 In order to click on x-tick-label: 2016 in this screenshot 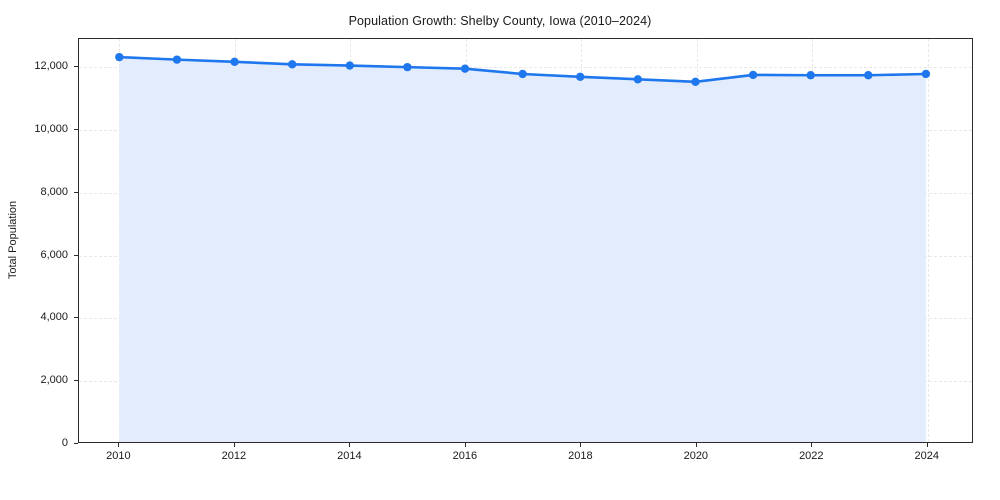, I will do `click(465, 456)`.